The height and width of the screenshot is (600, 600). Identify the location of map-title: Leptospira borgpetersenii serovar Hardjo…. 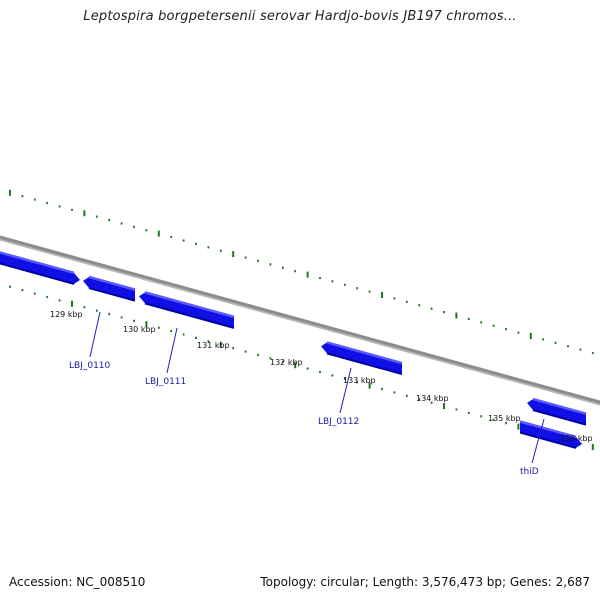
(300, 16).